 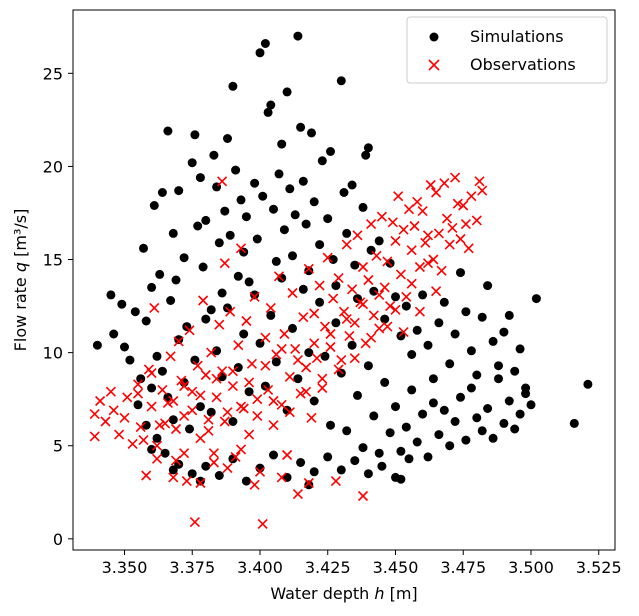 I want to click on y-tick-label: 25, so click(x=53, y=73).